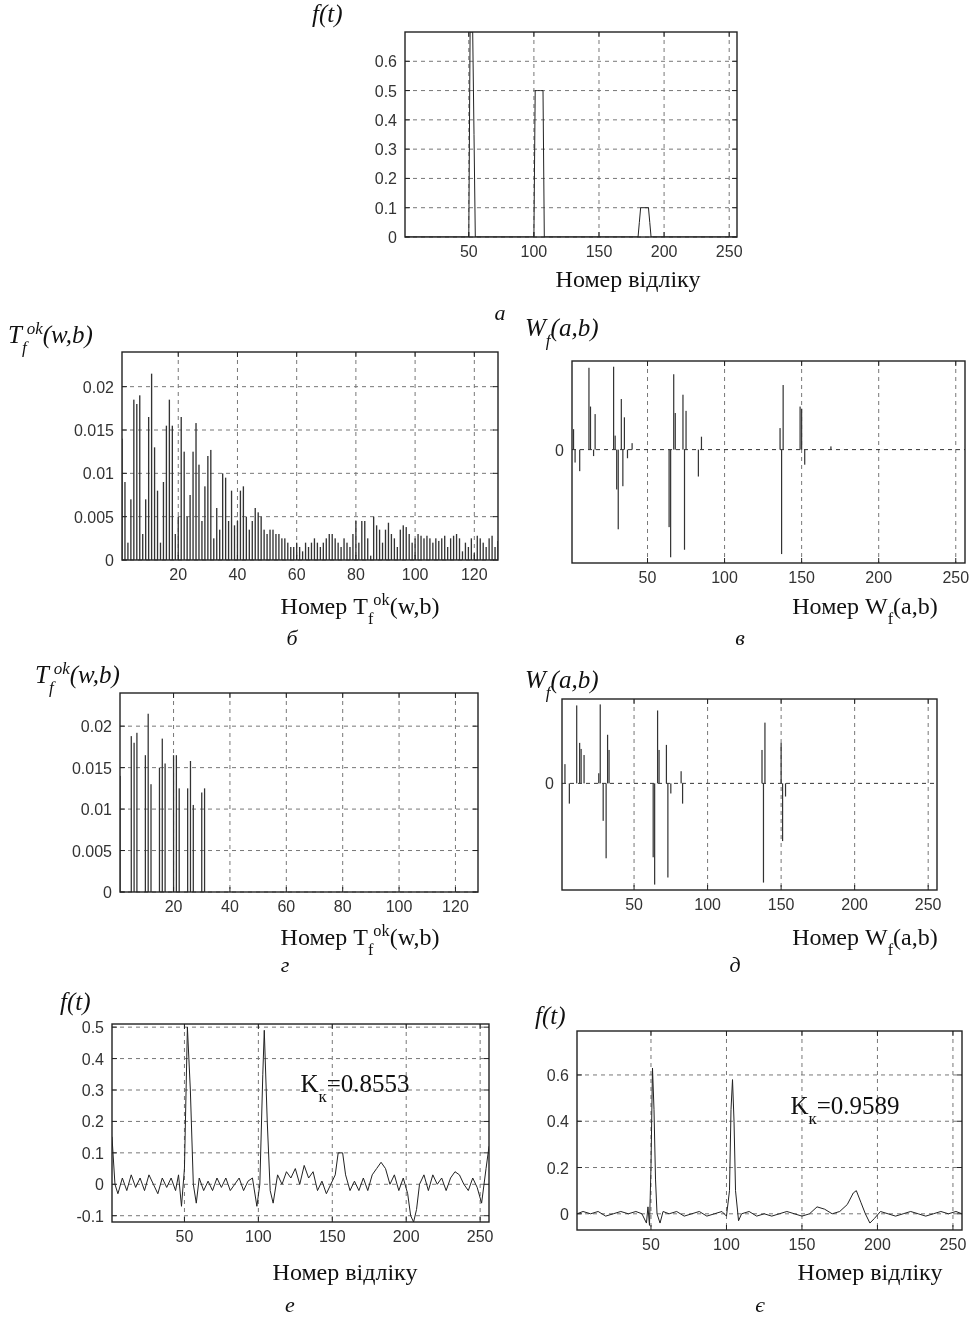 This screenshot has width=969, height=1318. I want to click on x-axis-title: Номер T$_{f}$$^{ok}$(w,b), so click(360, 608).